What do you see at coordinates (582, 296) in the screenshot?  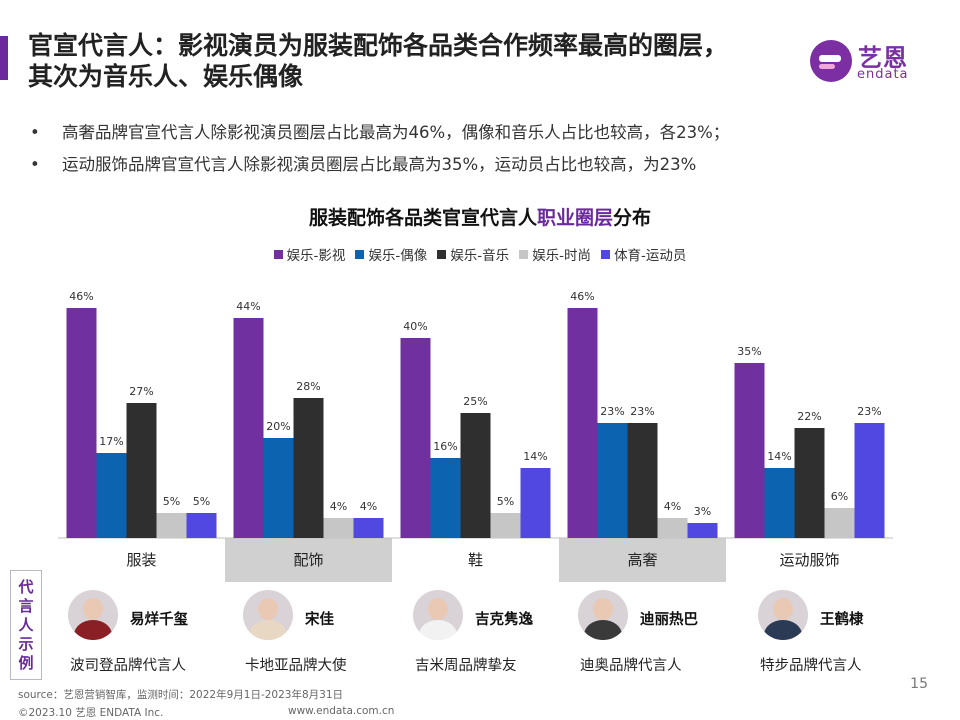 I see `data-label: 46%` at bounding box center [582, 296].